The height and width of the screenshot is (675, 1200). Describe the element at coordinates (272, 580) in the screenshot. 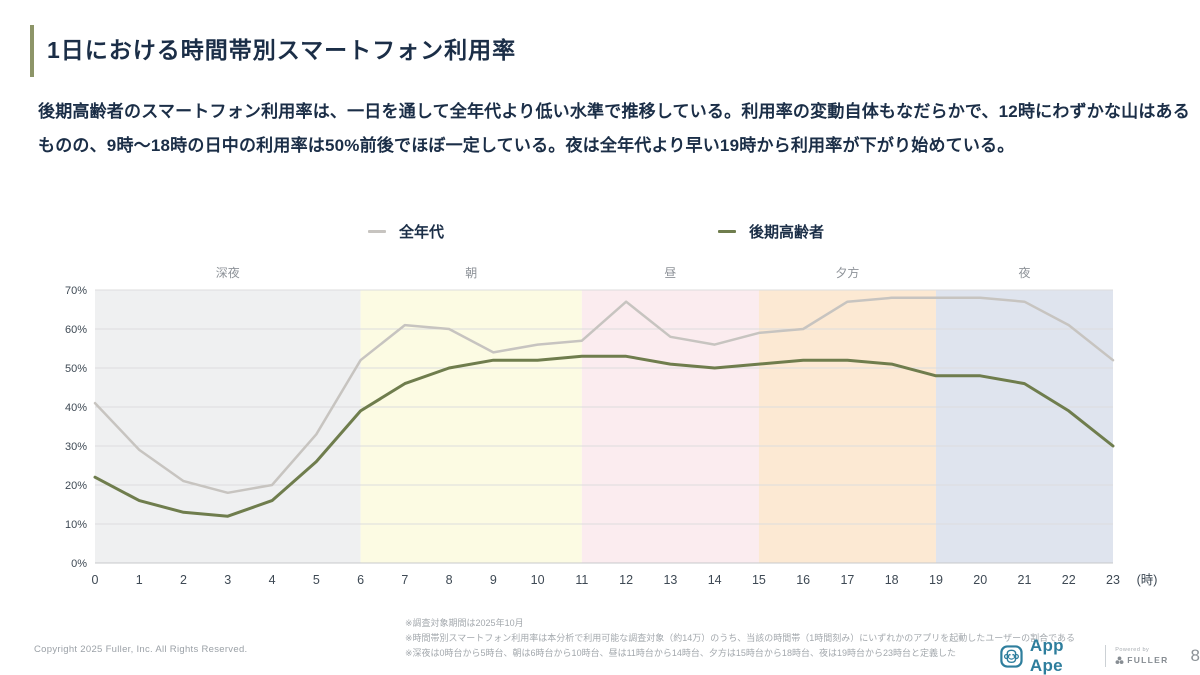

I see `chart-x-tick: 4` at that location.